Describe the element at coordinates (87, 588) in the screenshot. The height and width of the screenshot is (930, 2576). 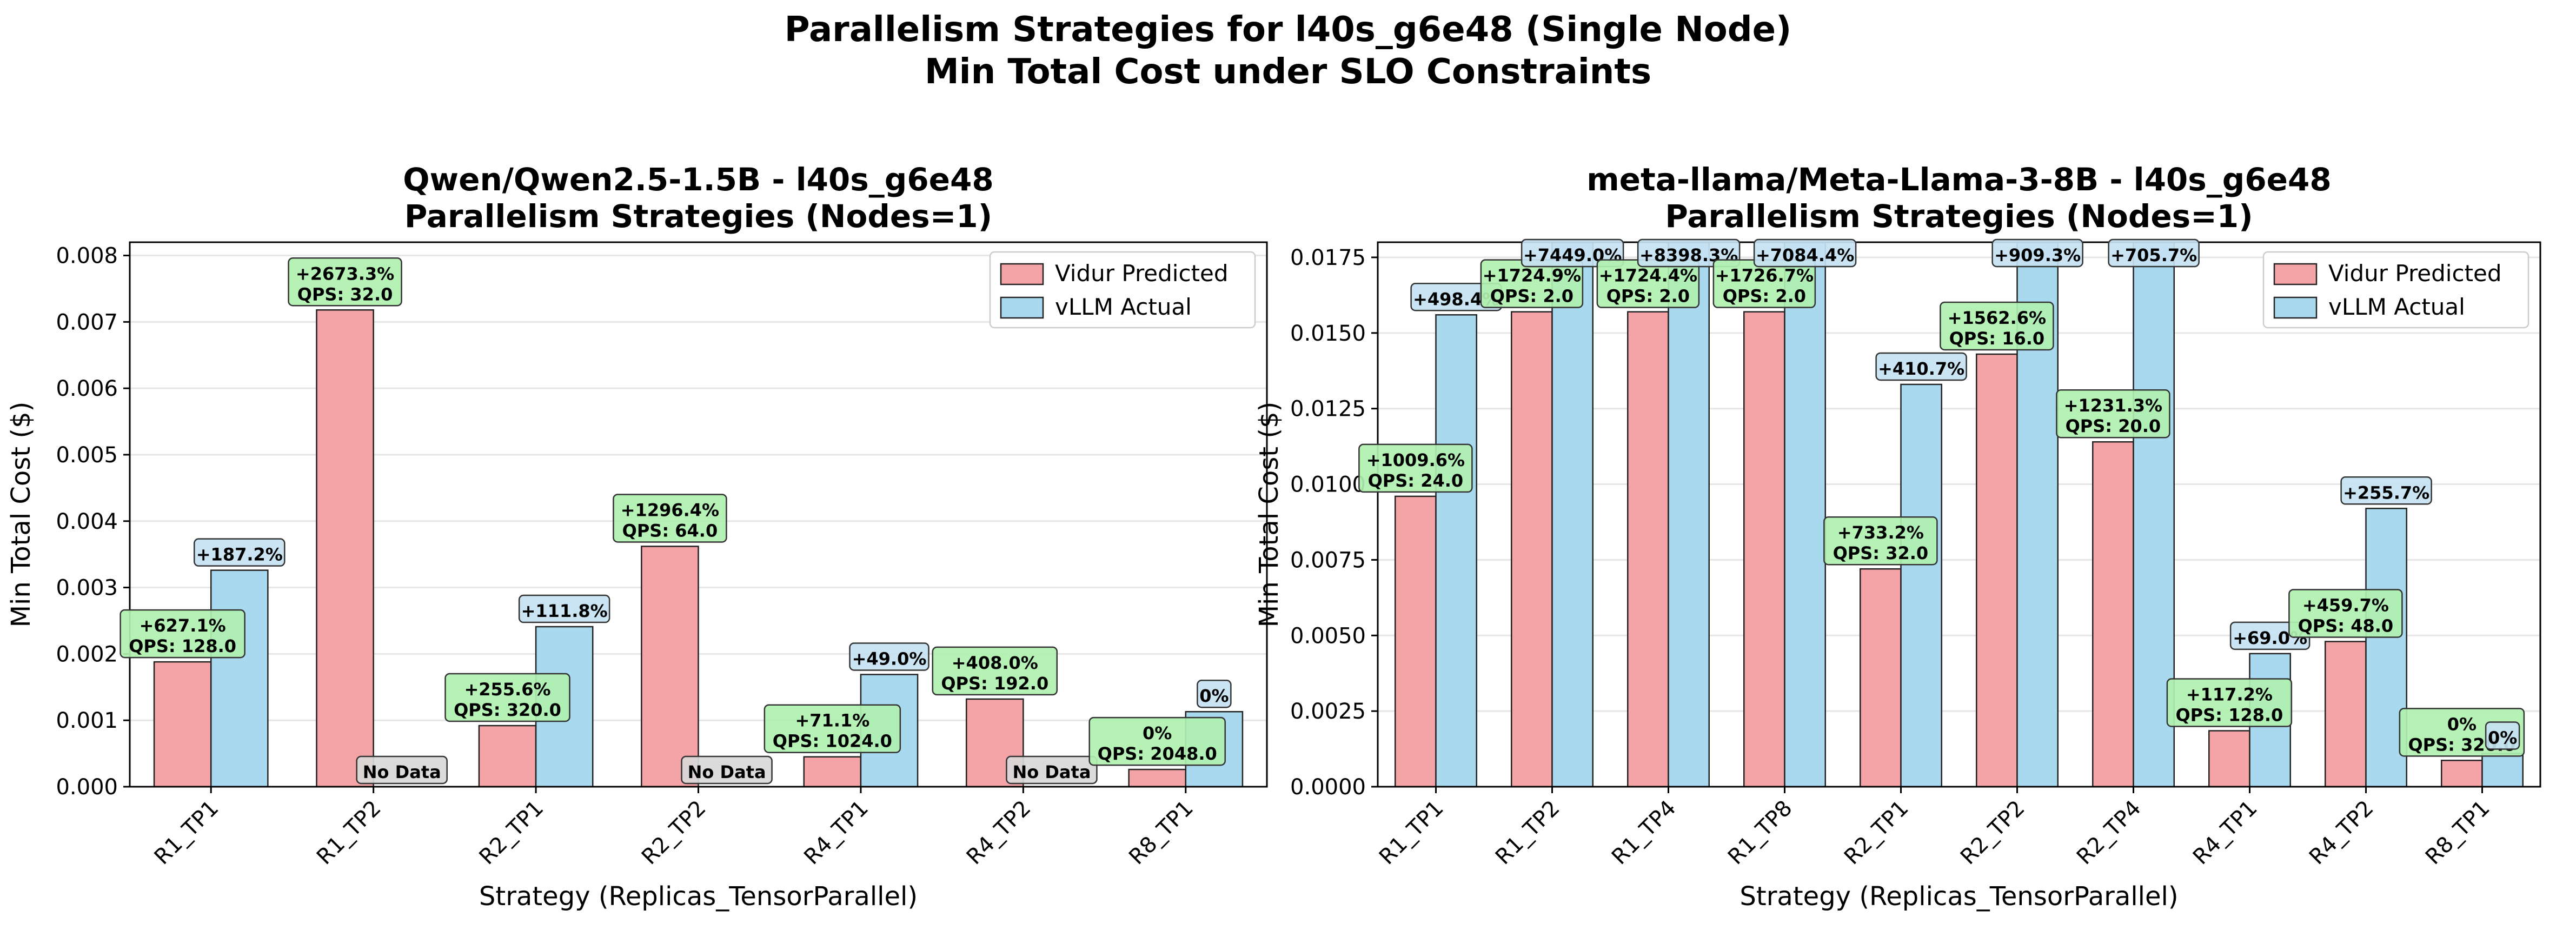
I see `y-tick-label: 0.003` at that location.